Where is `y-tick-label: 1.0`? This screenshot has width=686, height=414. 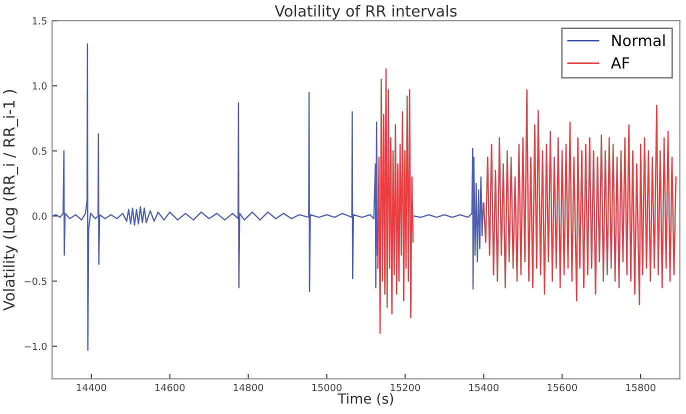
y-tick-label: 1.0 is located at coordinates (39, 86).